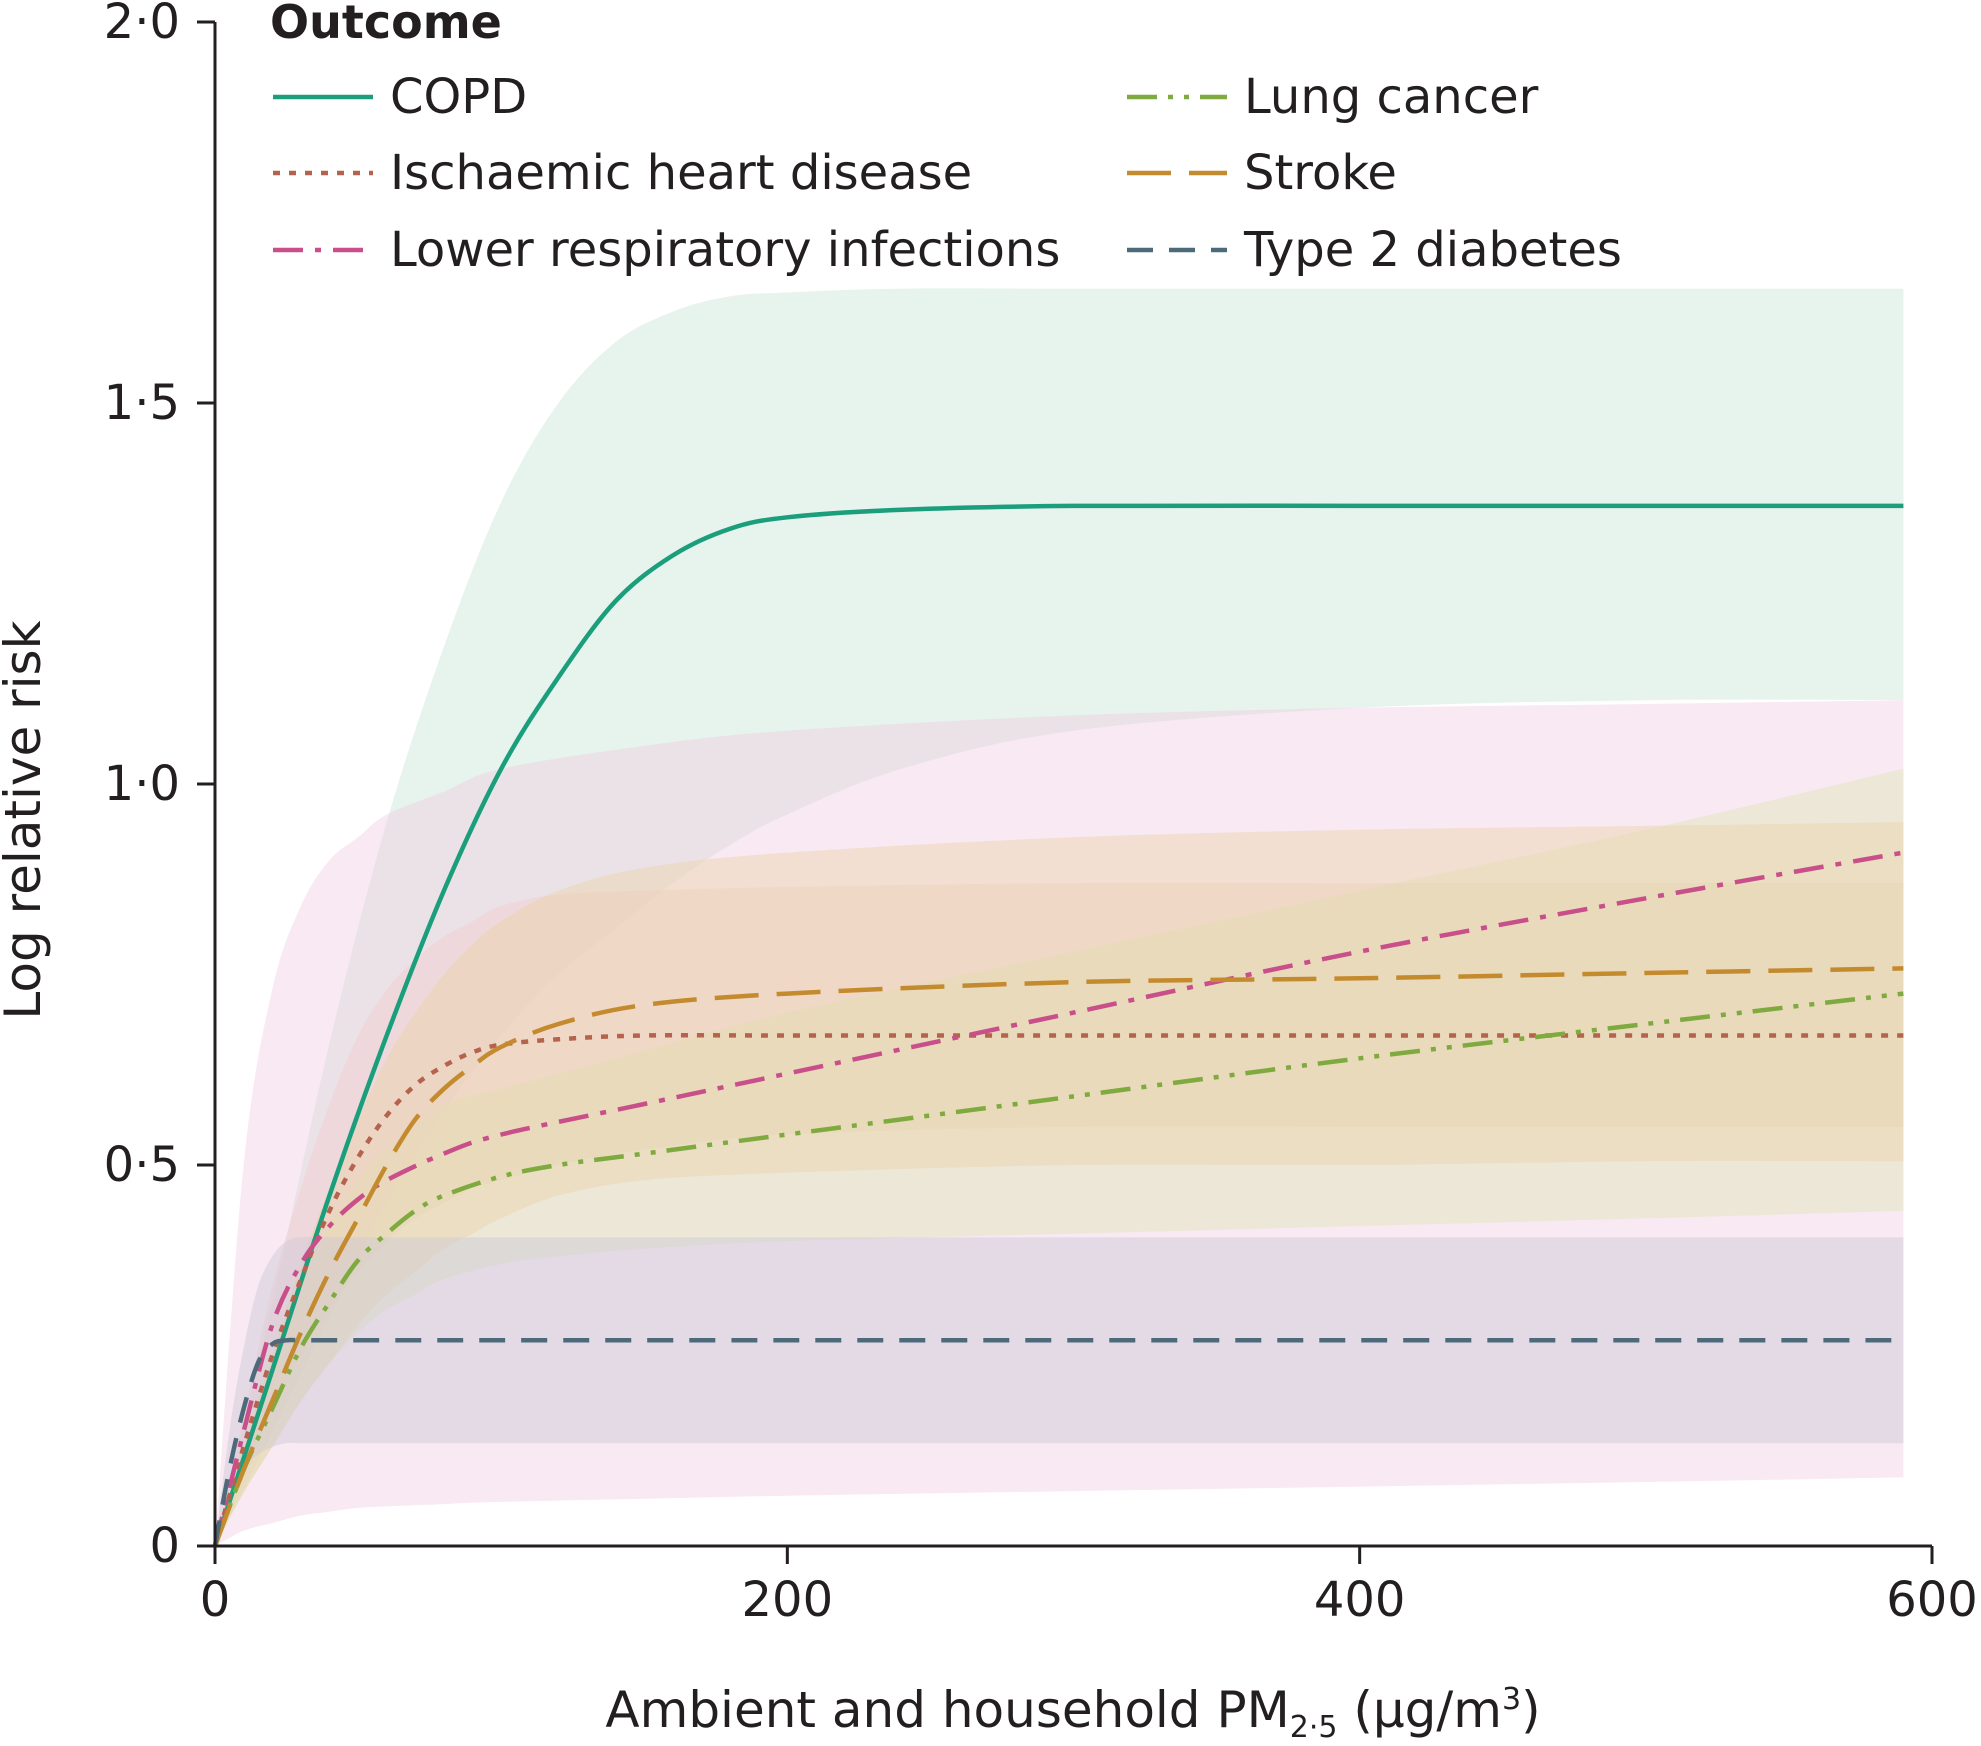 Image resolution: width=1981 pixels, height=1746 pixels. I want to click on x-axis-title-close: ), so click(1531, 1710).